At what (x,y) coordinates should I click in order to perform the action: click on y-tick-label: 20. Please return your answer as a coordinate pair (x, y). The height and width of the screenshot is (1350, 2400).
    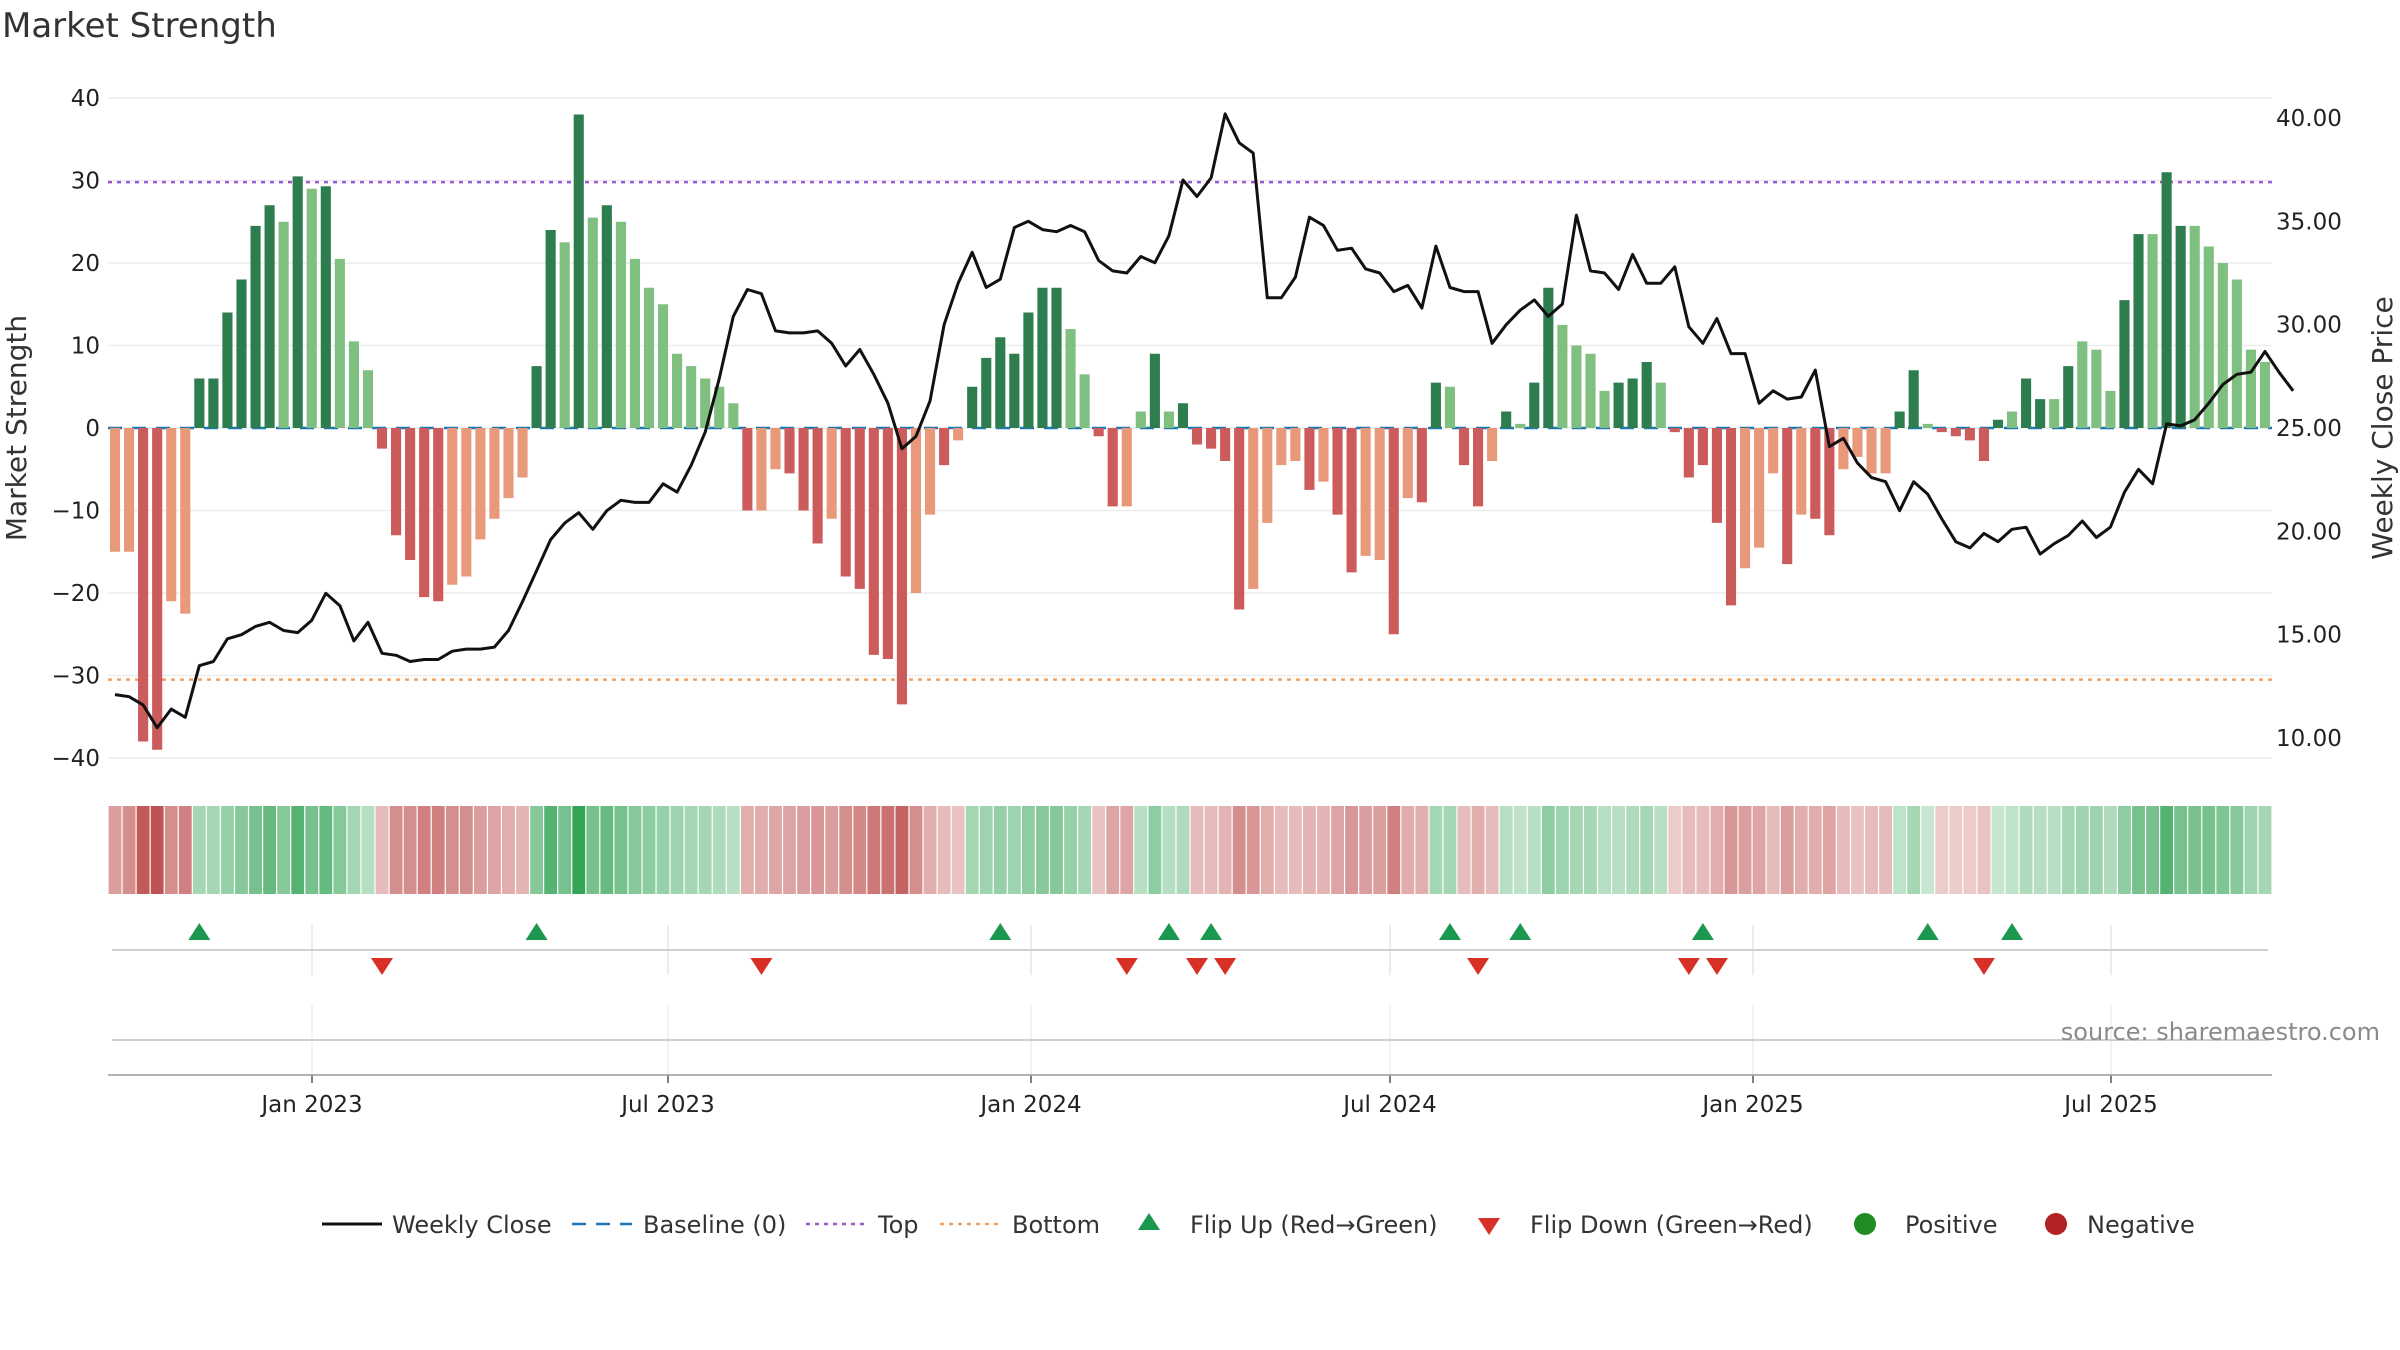
    Looking at the image, I should click on (85, 264).